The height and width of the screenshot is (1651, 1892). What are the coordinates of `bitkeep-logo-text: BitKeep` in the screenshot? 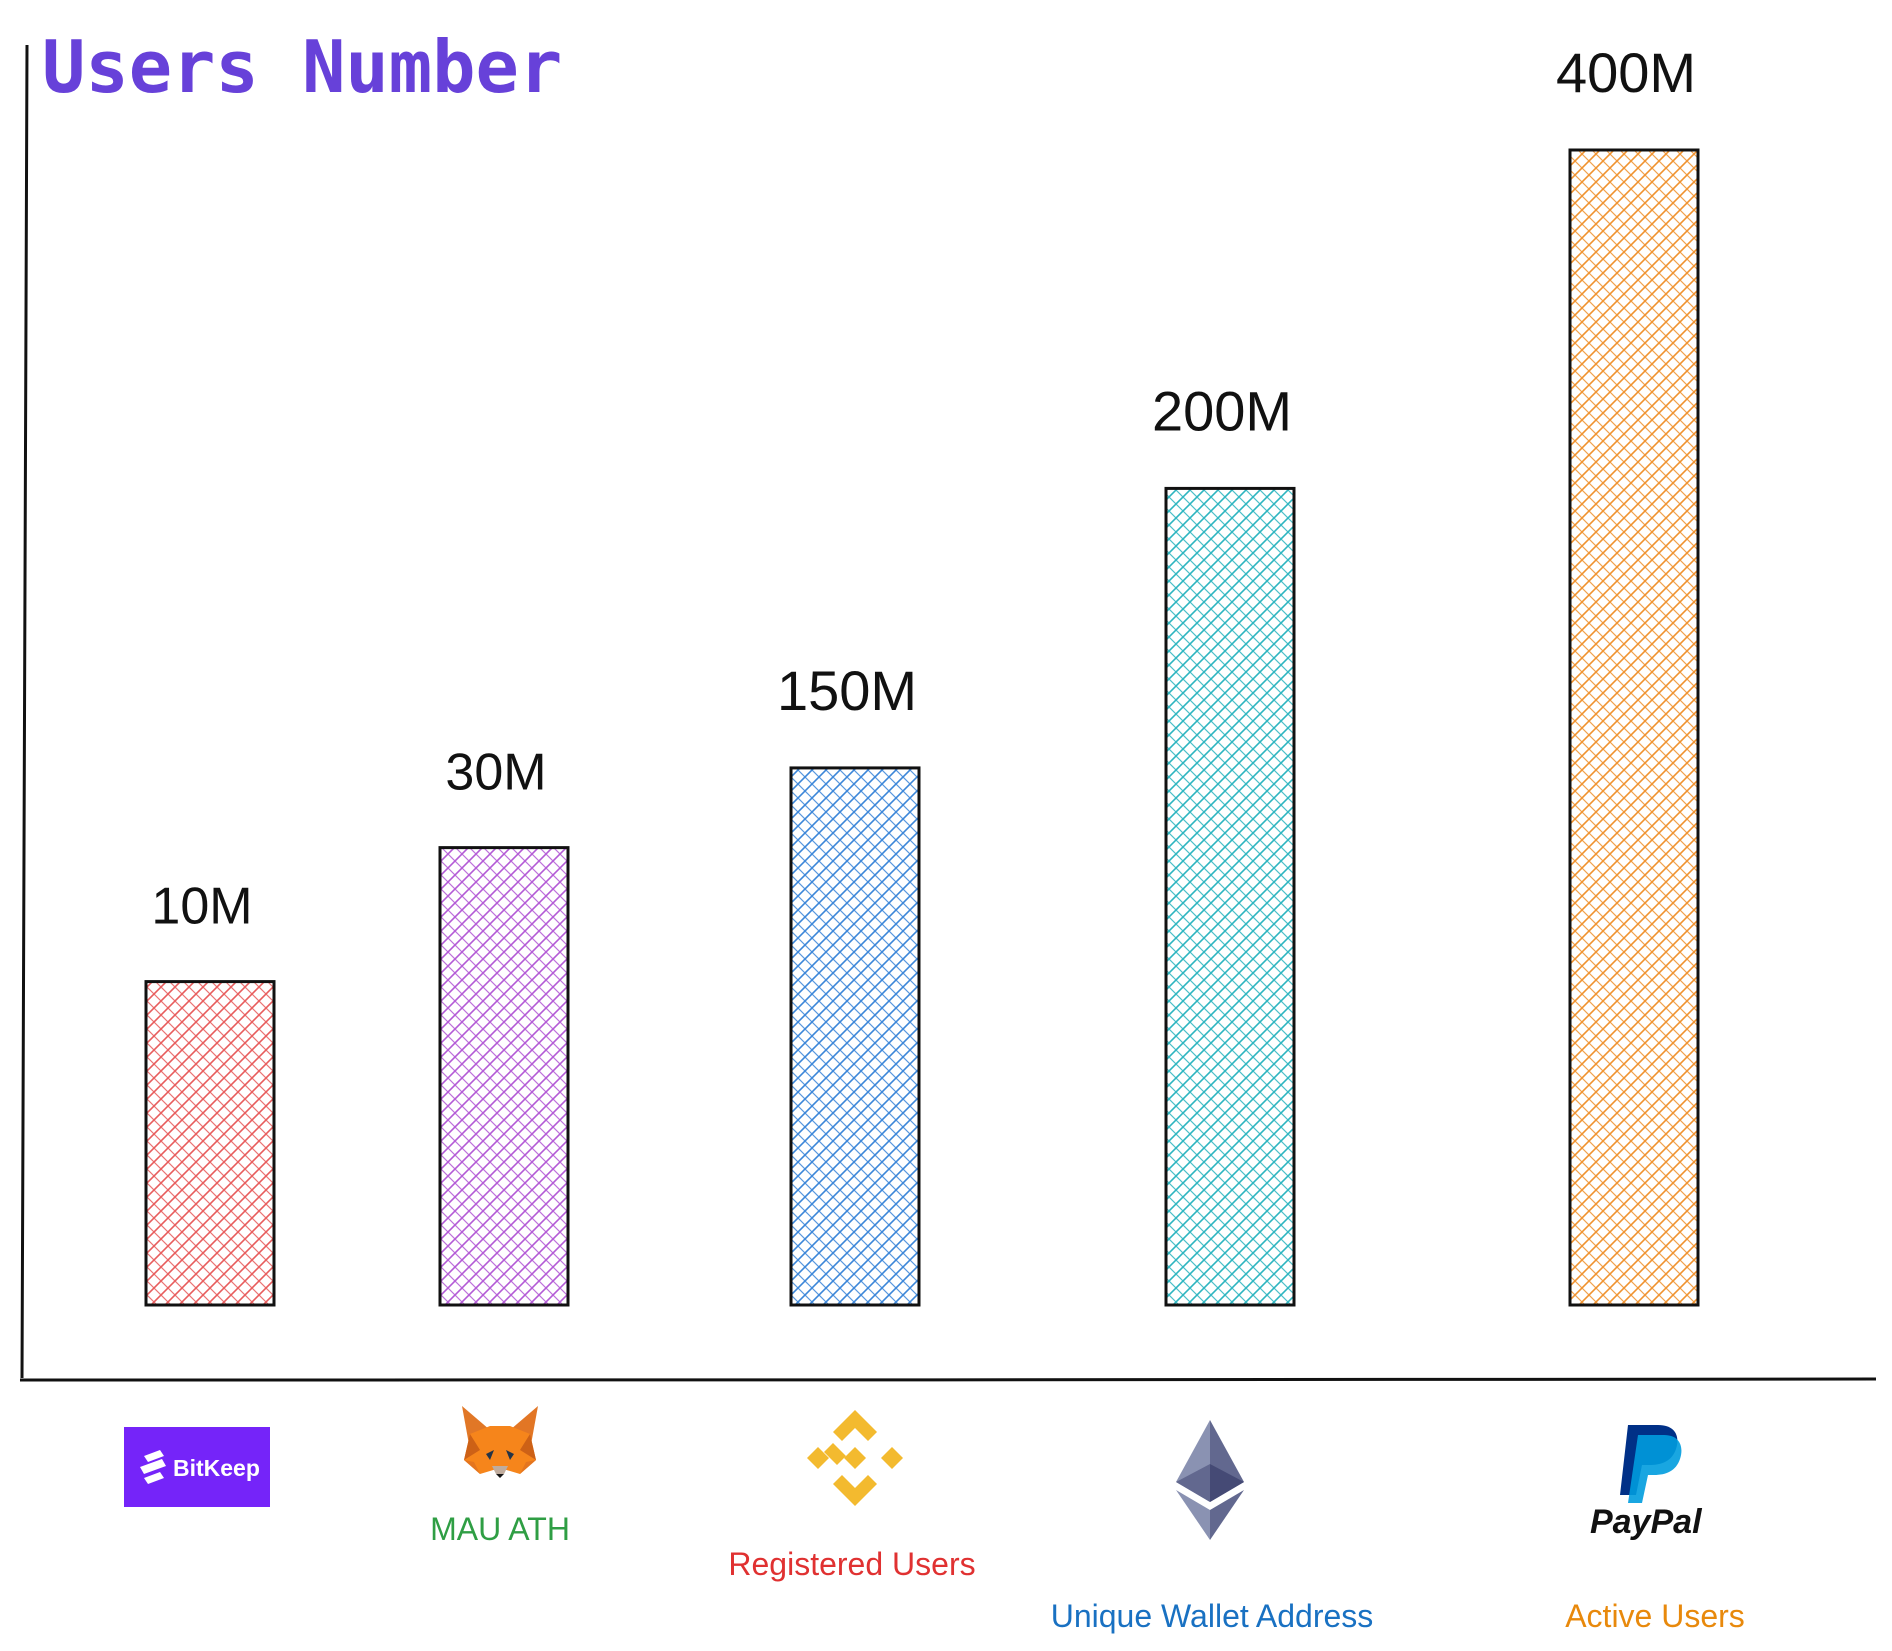 It's located at (216, 1468).